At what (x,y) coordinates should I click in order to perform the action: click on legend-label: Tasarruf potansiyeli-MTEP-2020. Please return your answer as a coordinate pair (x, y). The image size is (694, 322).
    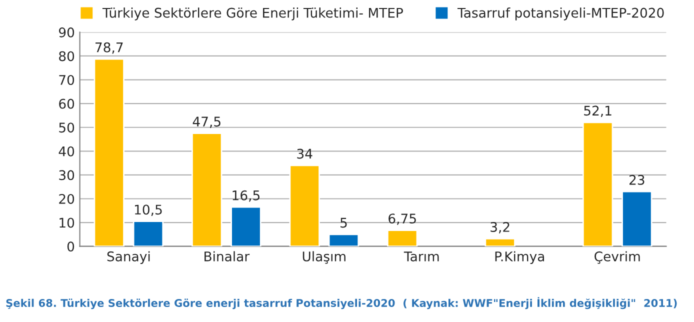
    Looking at the image, I should click on (560, 14).